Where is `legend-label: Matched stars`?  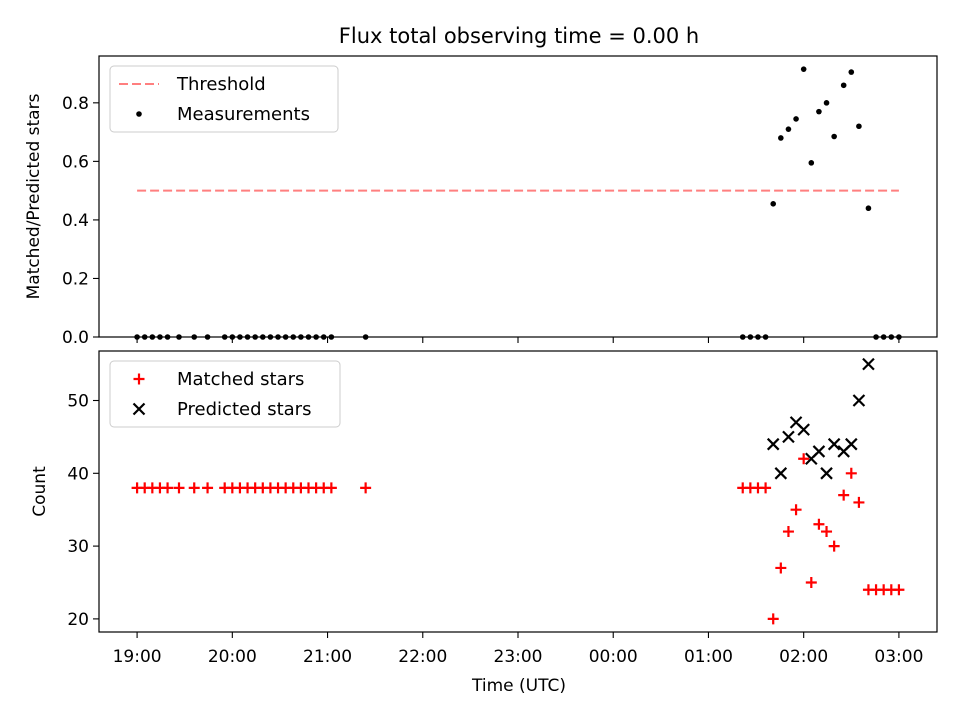
legend-label: Matched stars is located at coordinates (240, 379).